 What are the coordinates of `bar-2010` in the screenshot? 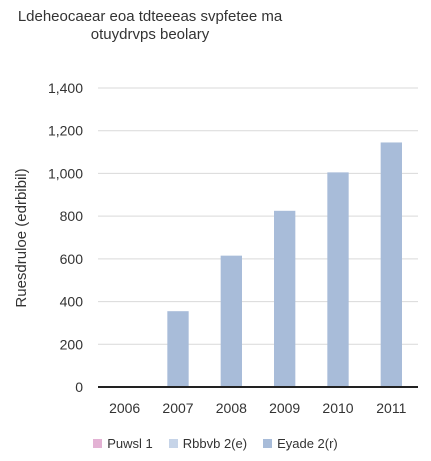 It's located at (338, 279).